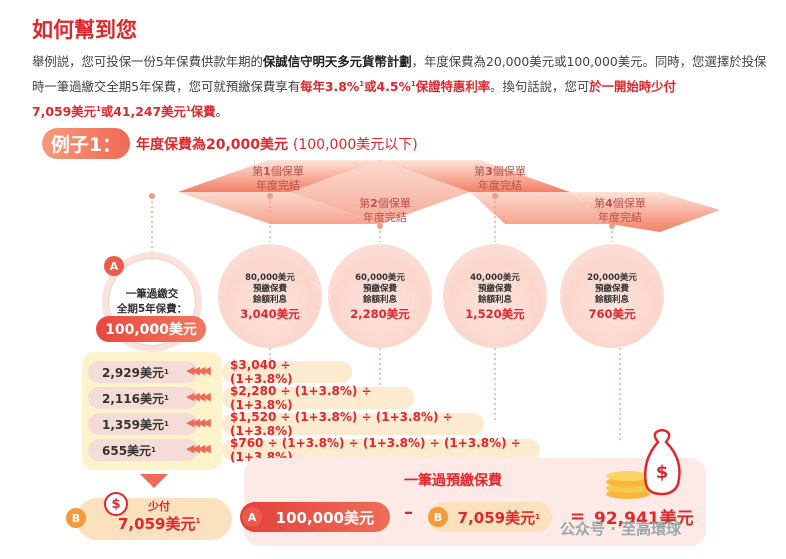  Describe the element at coordinates (380, 296) in the screenshot. I see `stage-circle-2: 60,000美元 預繳保費 餘額利息 2,280美元` at that location.